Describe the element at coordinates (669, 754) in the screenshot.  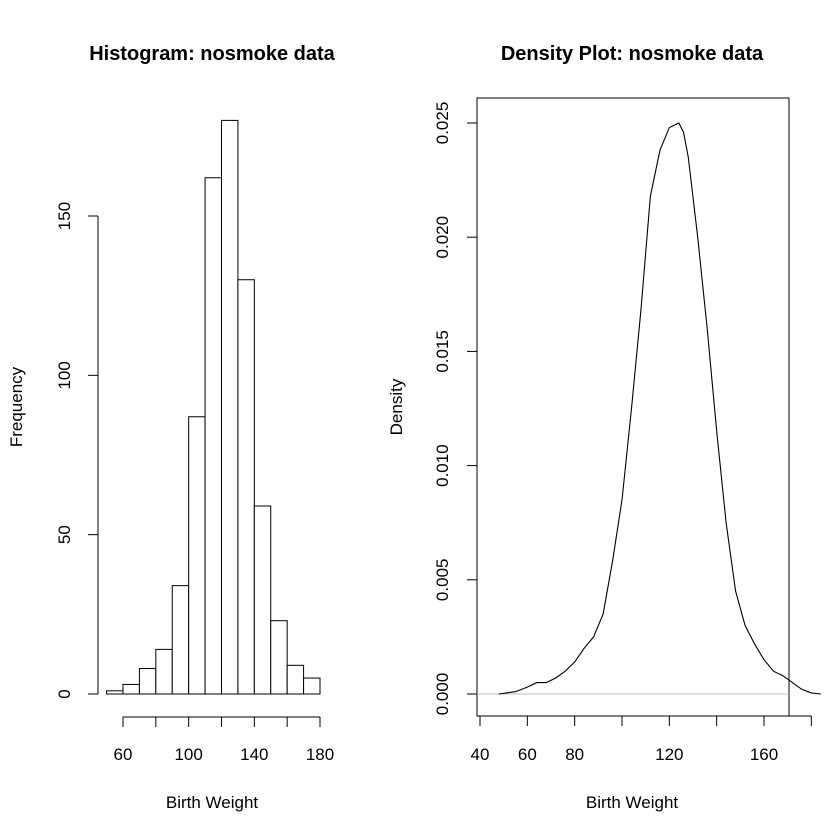
I see `density-x-tick-label: 120` at that location.